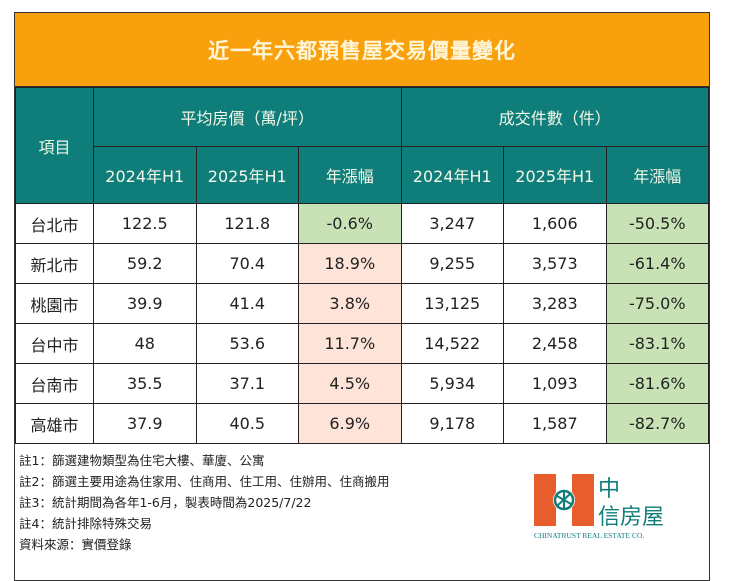  I want to click on cell-cchg: -83.1%, so click(657, 343).